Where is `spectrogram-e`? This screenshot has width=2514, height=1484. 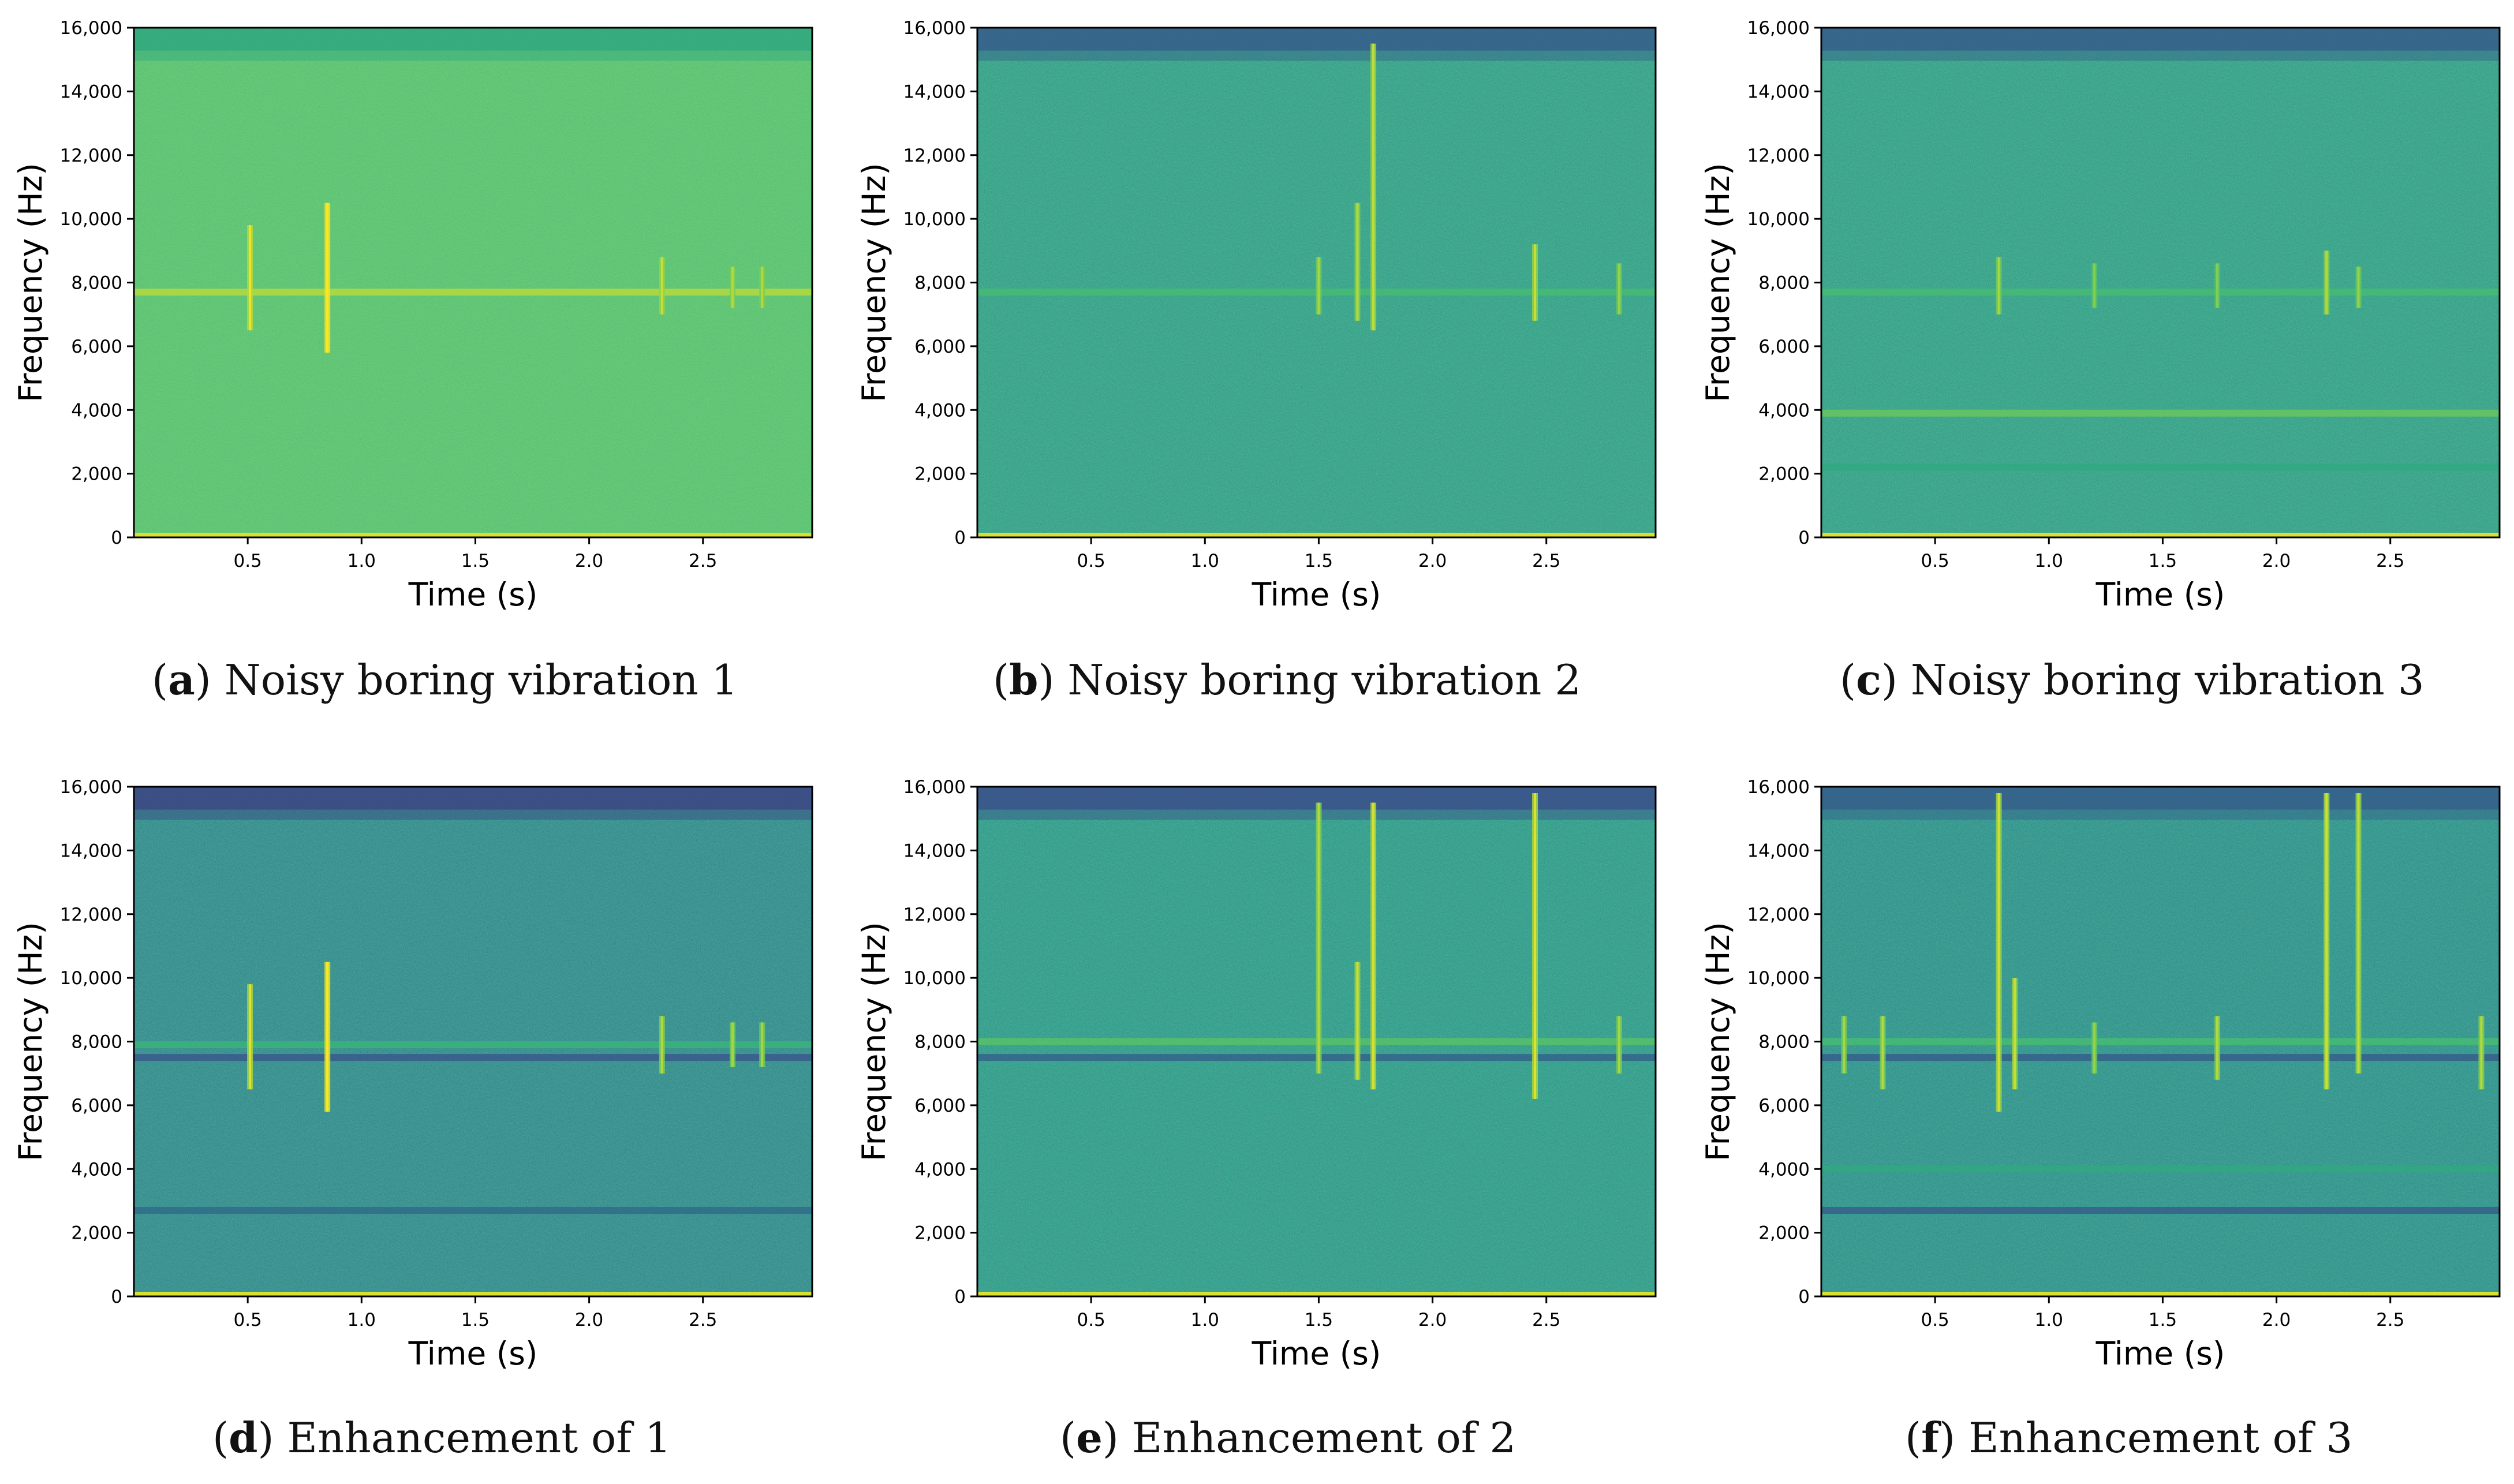 spectrogram-e is located at coordinates (1317, 1042).